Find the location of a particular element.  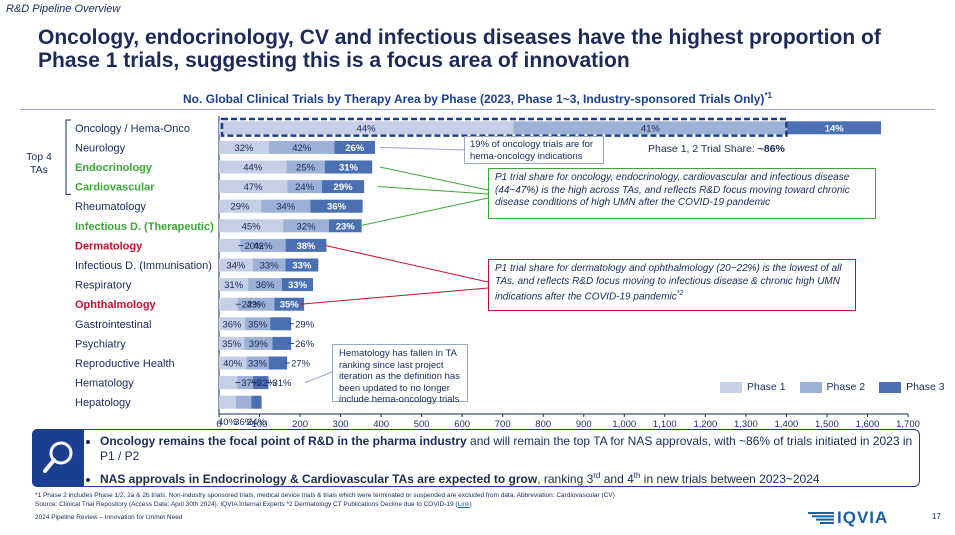

x-tick-label: 1,200 is located at coordinates (705, 424).